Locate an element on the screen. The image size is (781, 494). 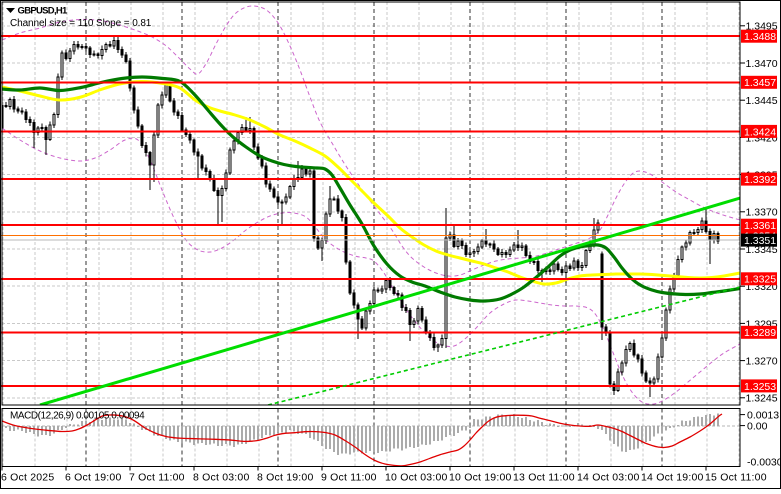
svg-text: 15 Oct 11:00 is located at coordinates (736, 478).